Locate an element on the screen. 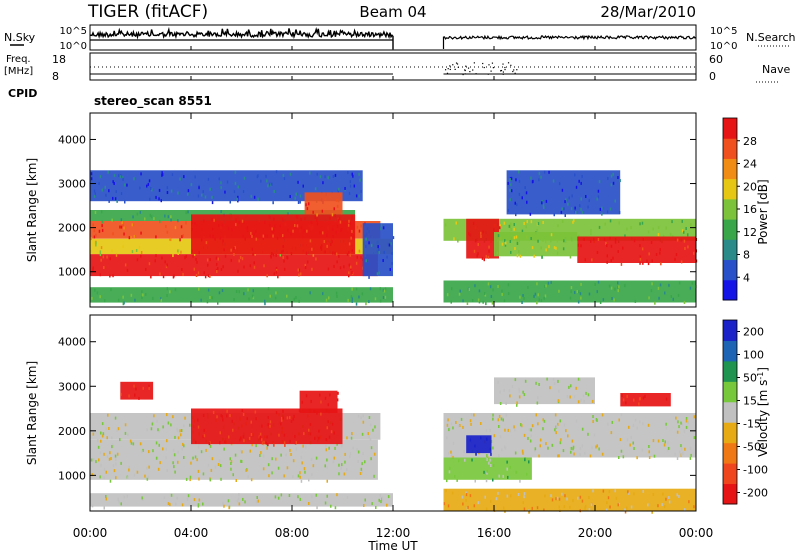 This screenshot has width=800, height=554. nave-tick-top: 60 is located at coordinates (716, 59).